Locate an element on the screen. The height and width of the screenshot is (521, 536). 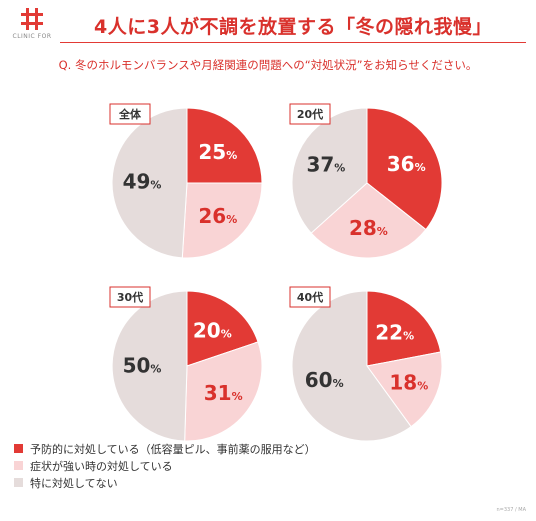
slice-value-label: 22% is located at coordinates (394, 333).